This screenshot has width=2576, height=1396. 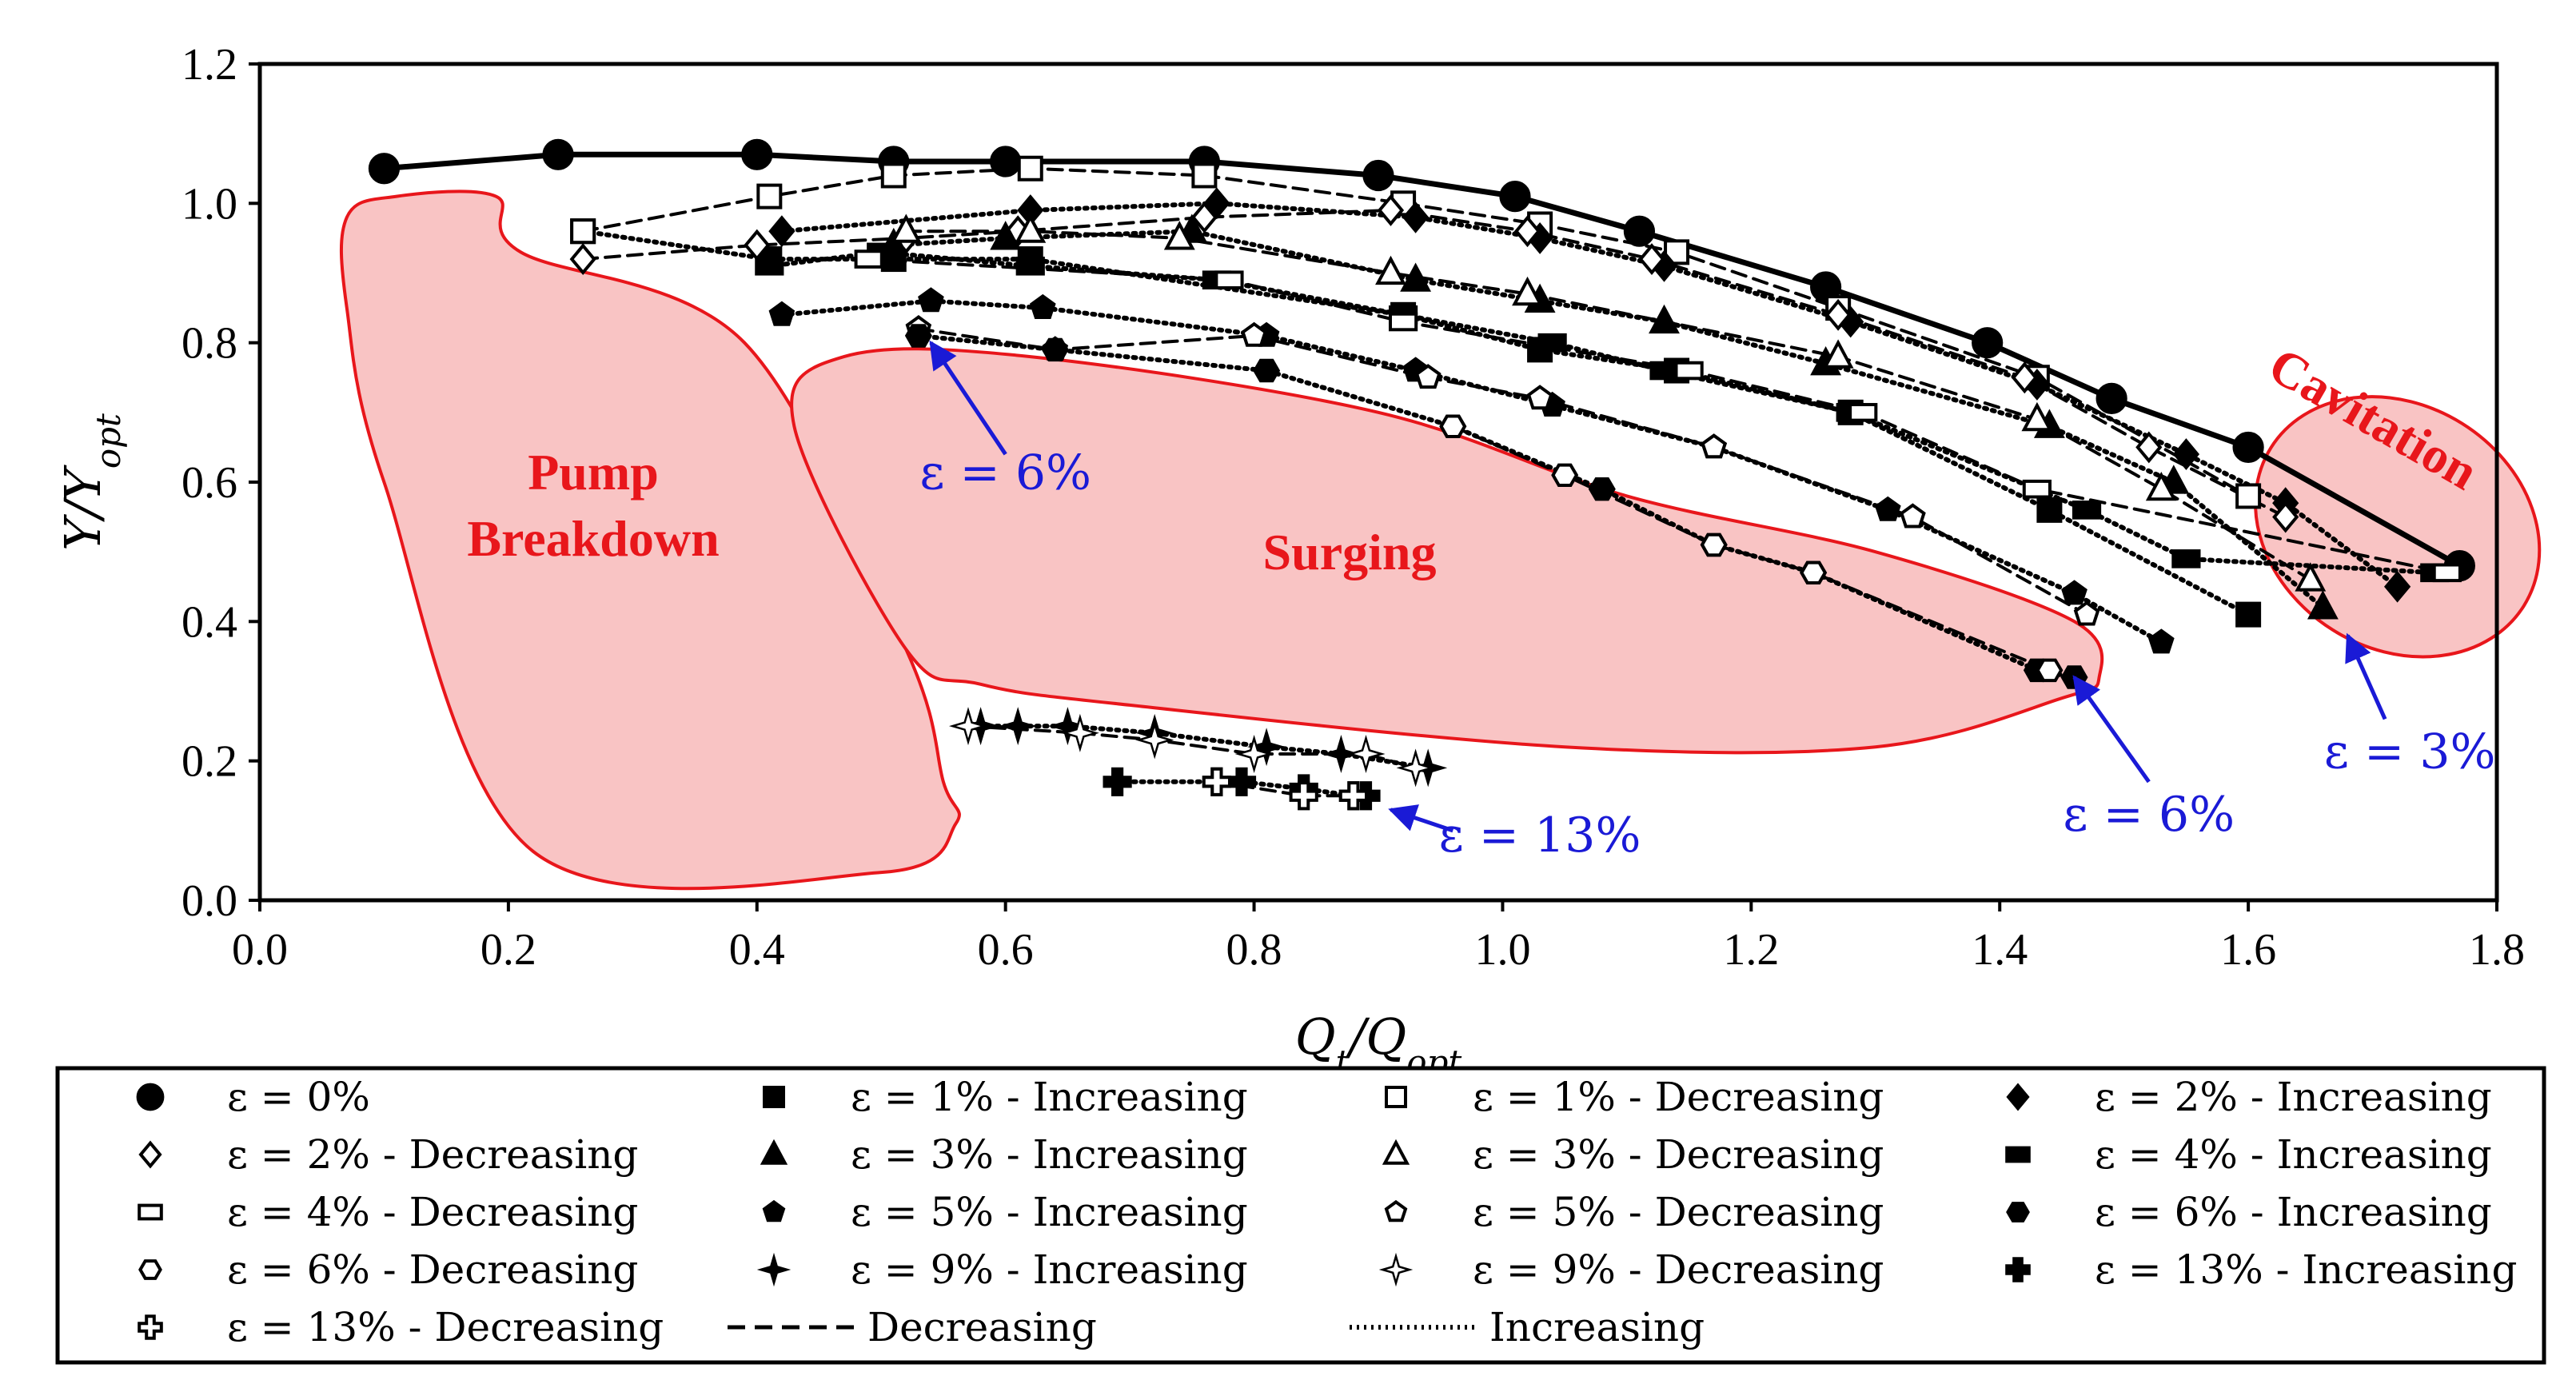 I want to click on legend-label-eps-5pct-decreasing: ε = 5% - Decreasing, so click(x=1679, y=1212).